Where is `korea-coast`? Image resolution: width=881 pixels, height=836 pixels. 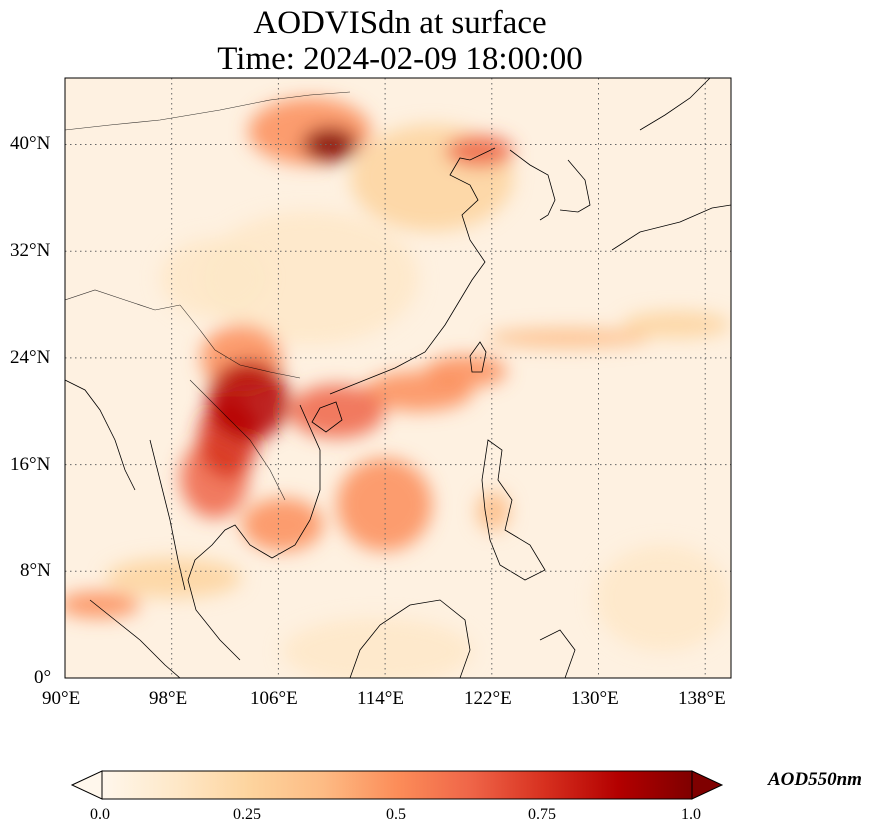
korea-coast is located at coordinates (532, 185).